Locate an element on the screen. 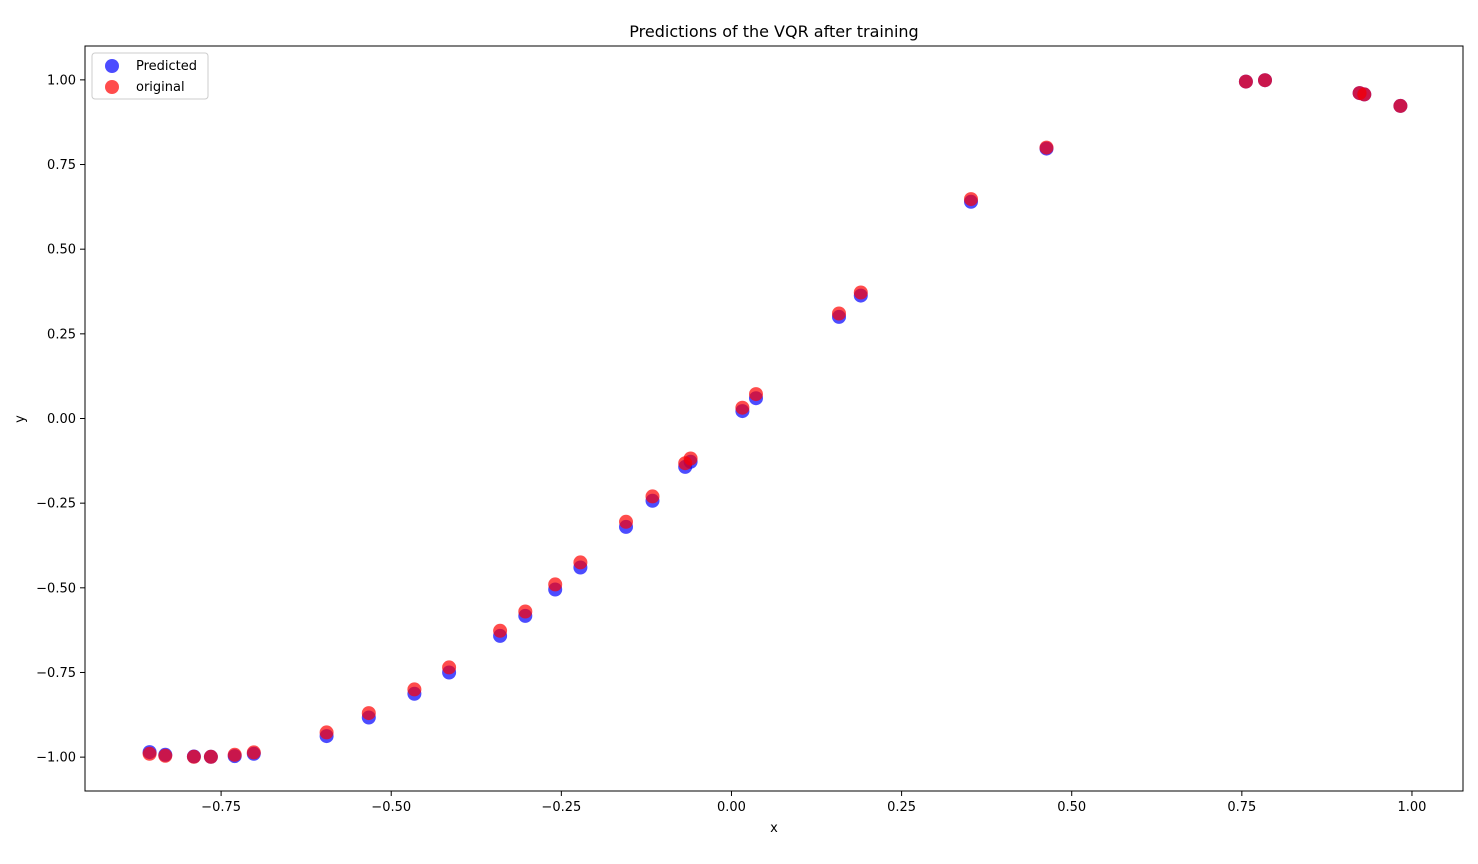 This screenshot has width=1478, height=864. y-tick-label: −0.25 is located at coordinates (56, 504).